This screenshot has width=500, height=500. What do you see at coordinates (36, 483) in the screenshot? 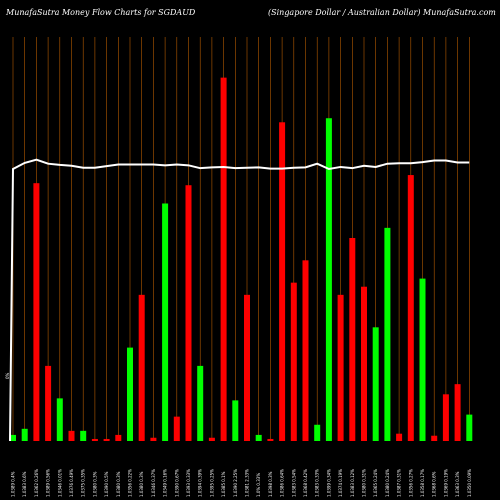
I see `x-tick-label: 1.0362 0.26%` at bounding box center [36, 483].